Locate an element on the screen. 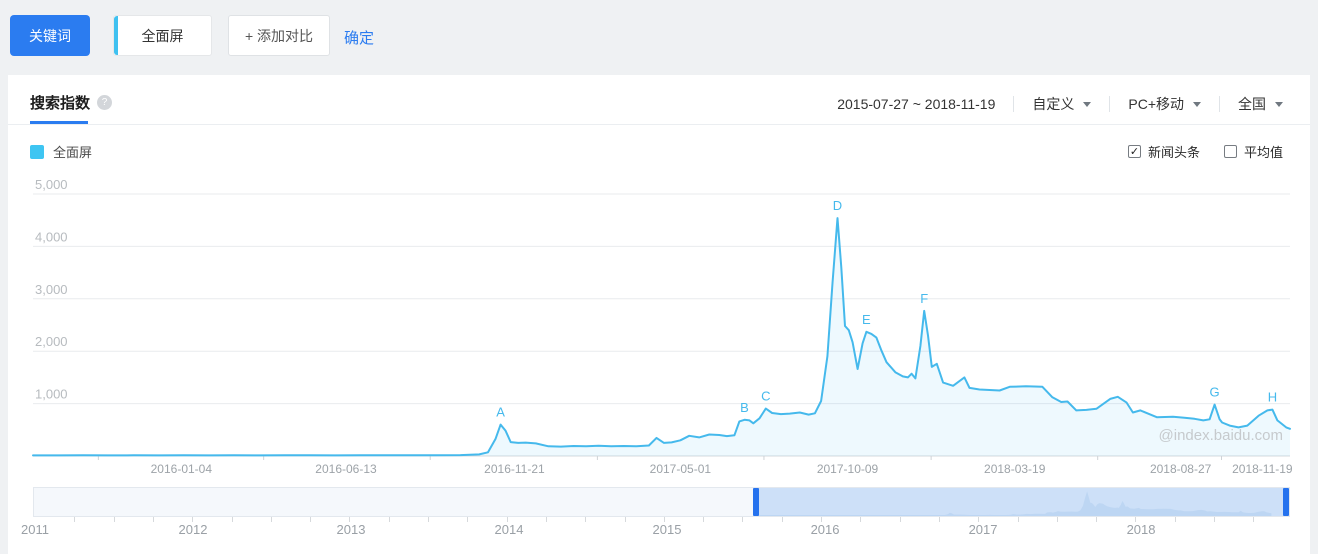  range-mode-dropdown: 自定义 is located at coordinates (1062, 104).